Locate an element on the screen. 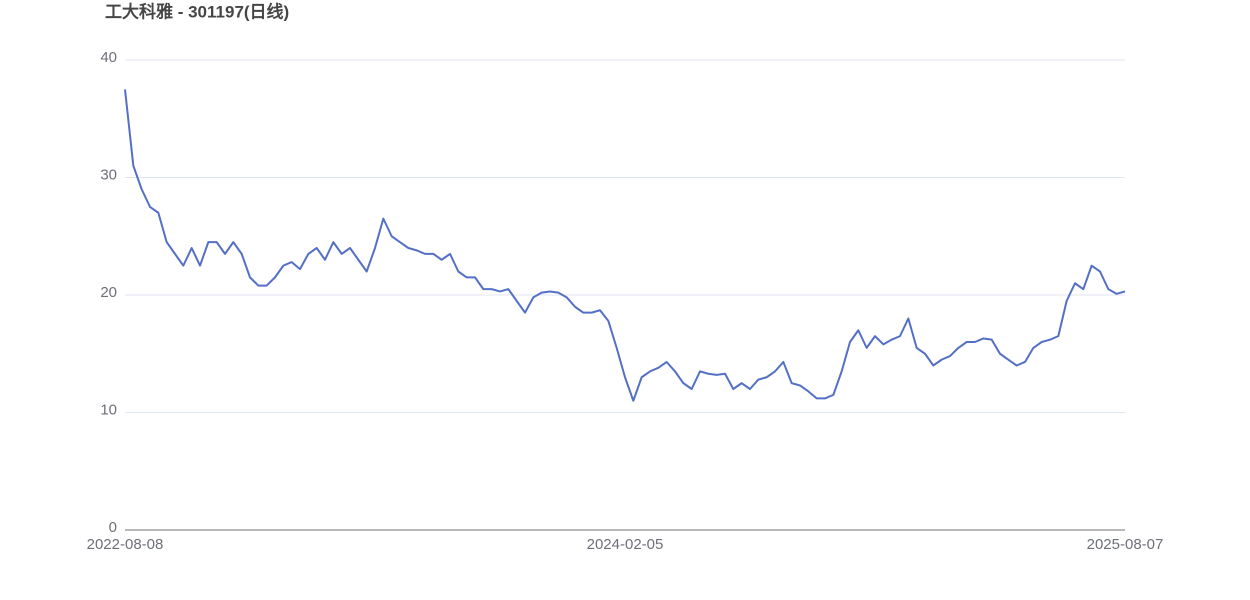 This screenshot has height=600, width=1250. chart-title: 工大科雅 - 301197(日线) is located at coordinates (197, 11).